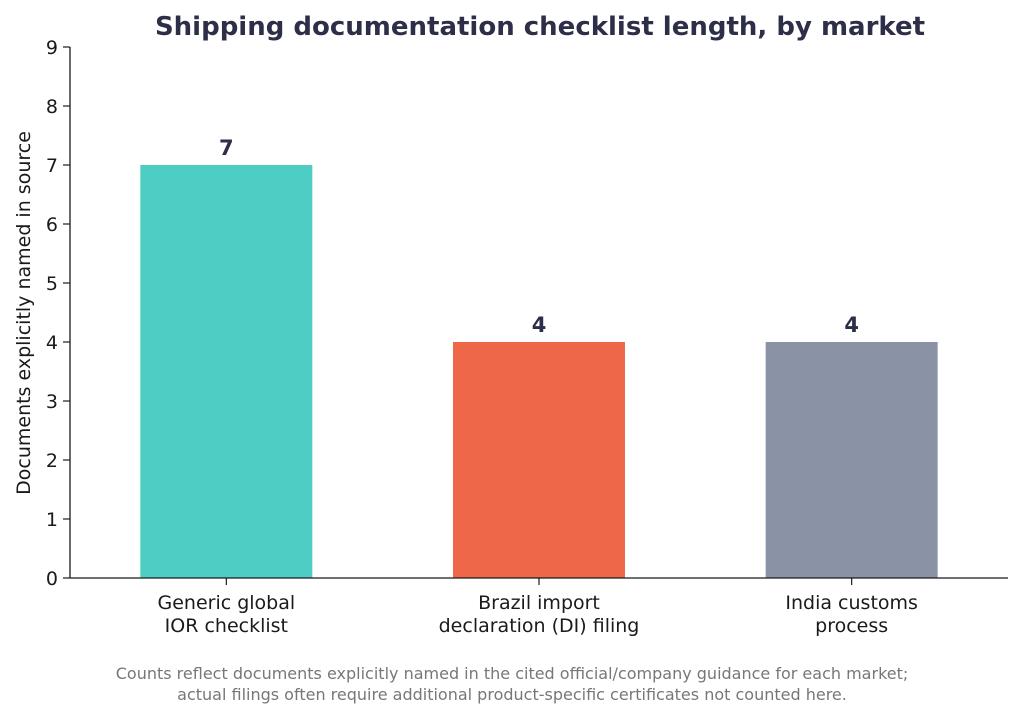  What do you see at coordinates (52, 48) in the screenshot?
I see `y-tick-label: 9` at bounding box center [52, 48].